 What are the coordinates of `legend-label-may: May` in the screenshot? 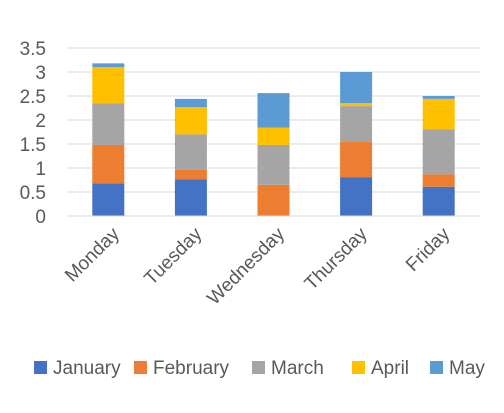 It's located at (467, 368).